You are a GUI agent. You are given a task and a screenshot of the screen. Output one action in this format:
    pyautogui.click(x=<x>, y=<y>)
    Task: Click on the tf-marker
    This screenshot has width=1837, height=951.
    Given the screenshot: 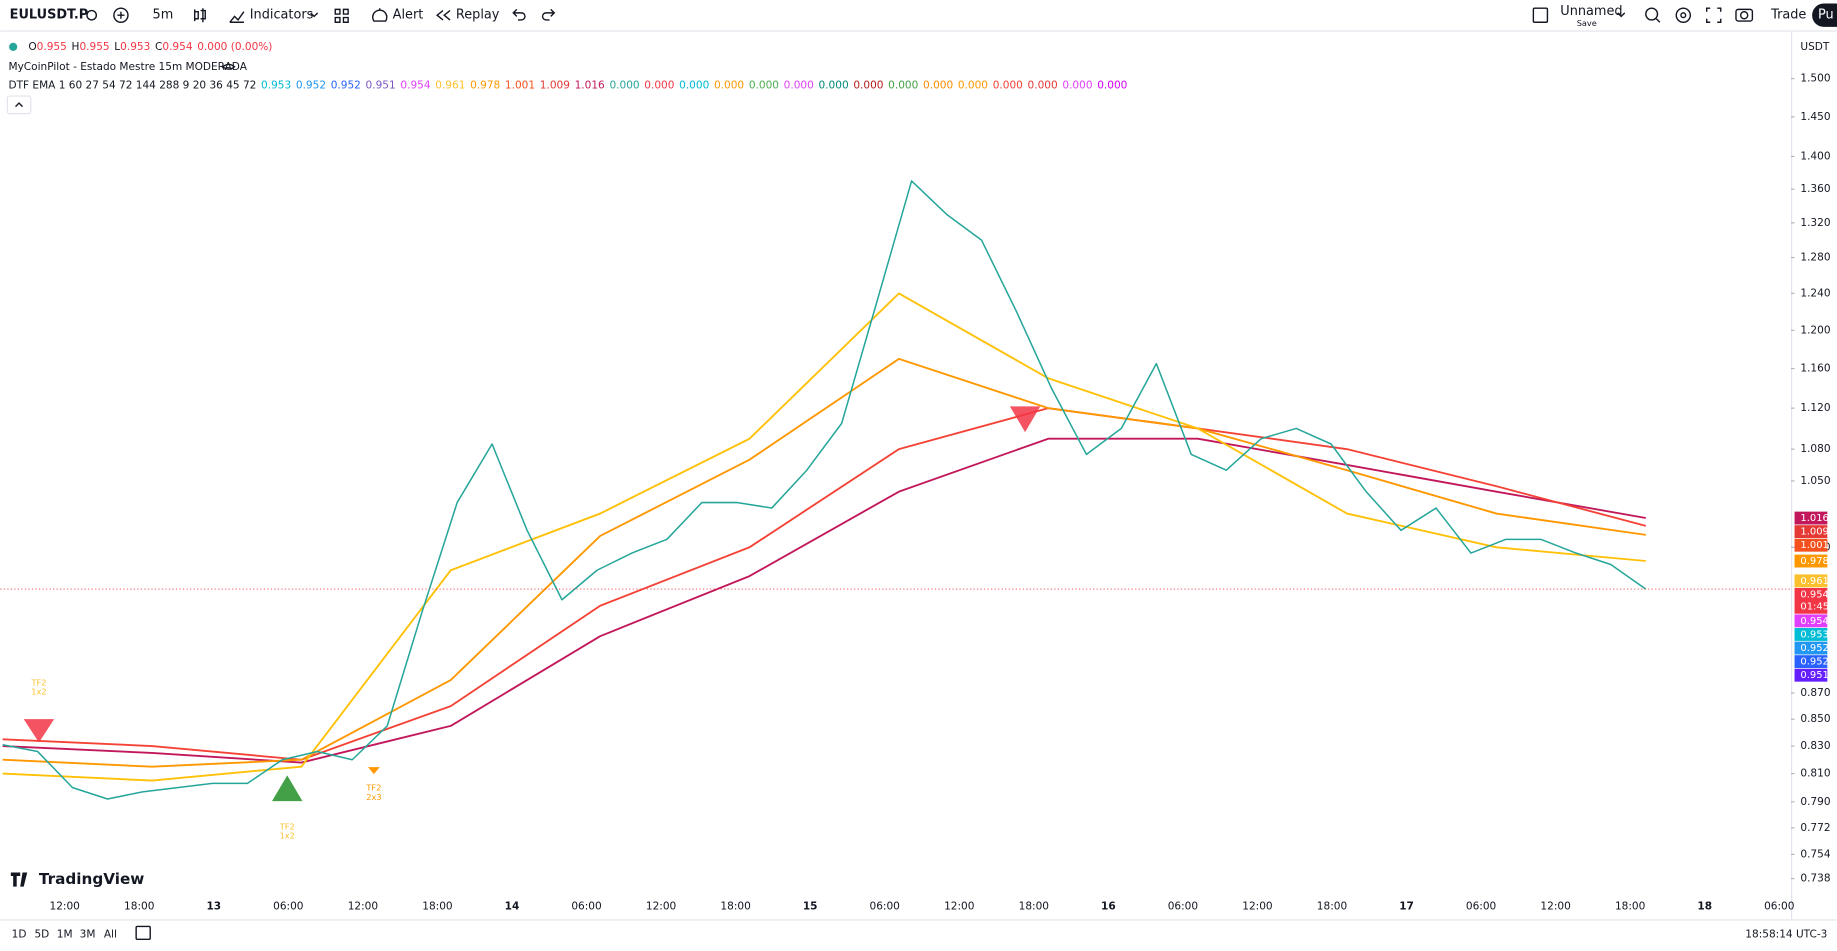 What is the action you would take?
    pyautogui.click(x=374, y=771)
    